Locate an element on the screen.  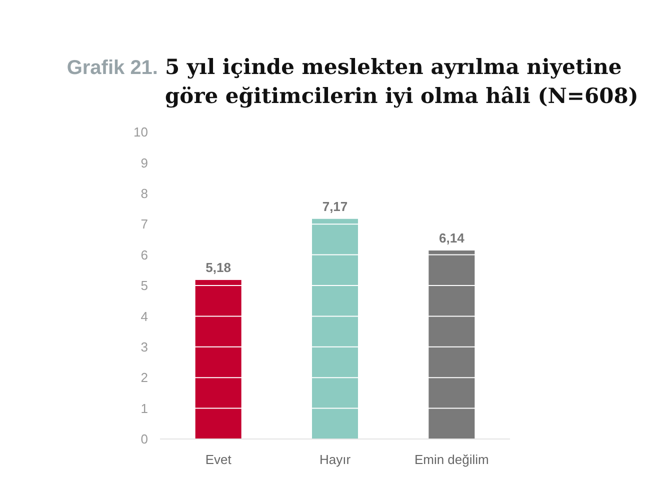
y-tick-label: 8 is located at coordinates (144, 193).